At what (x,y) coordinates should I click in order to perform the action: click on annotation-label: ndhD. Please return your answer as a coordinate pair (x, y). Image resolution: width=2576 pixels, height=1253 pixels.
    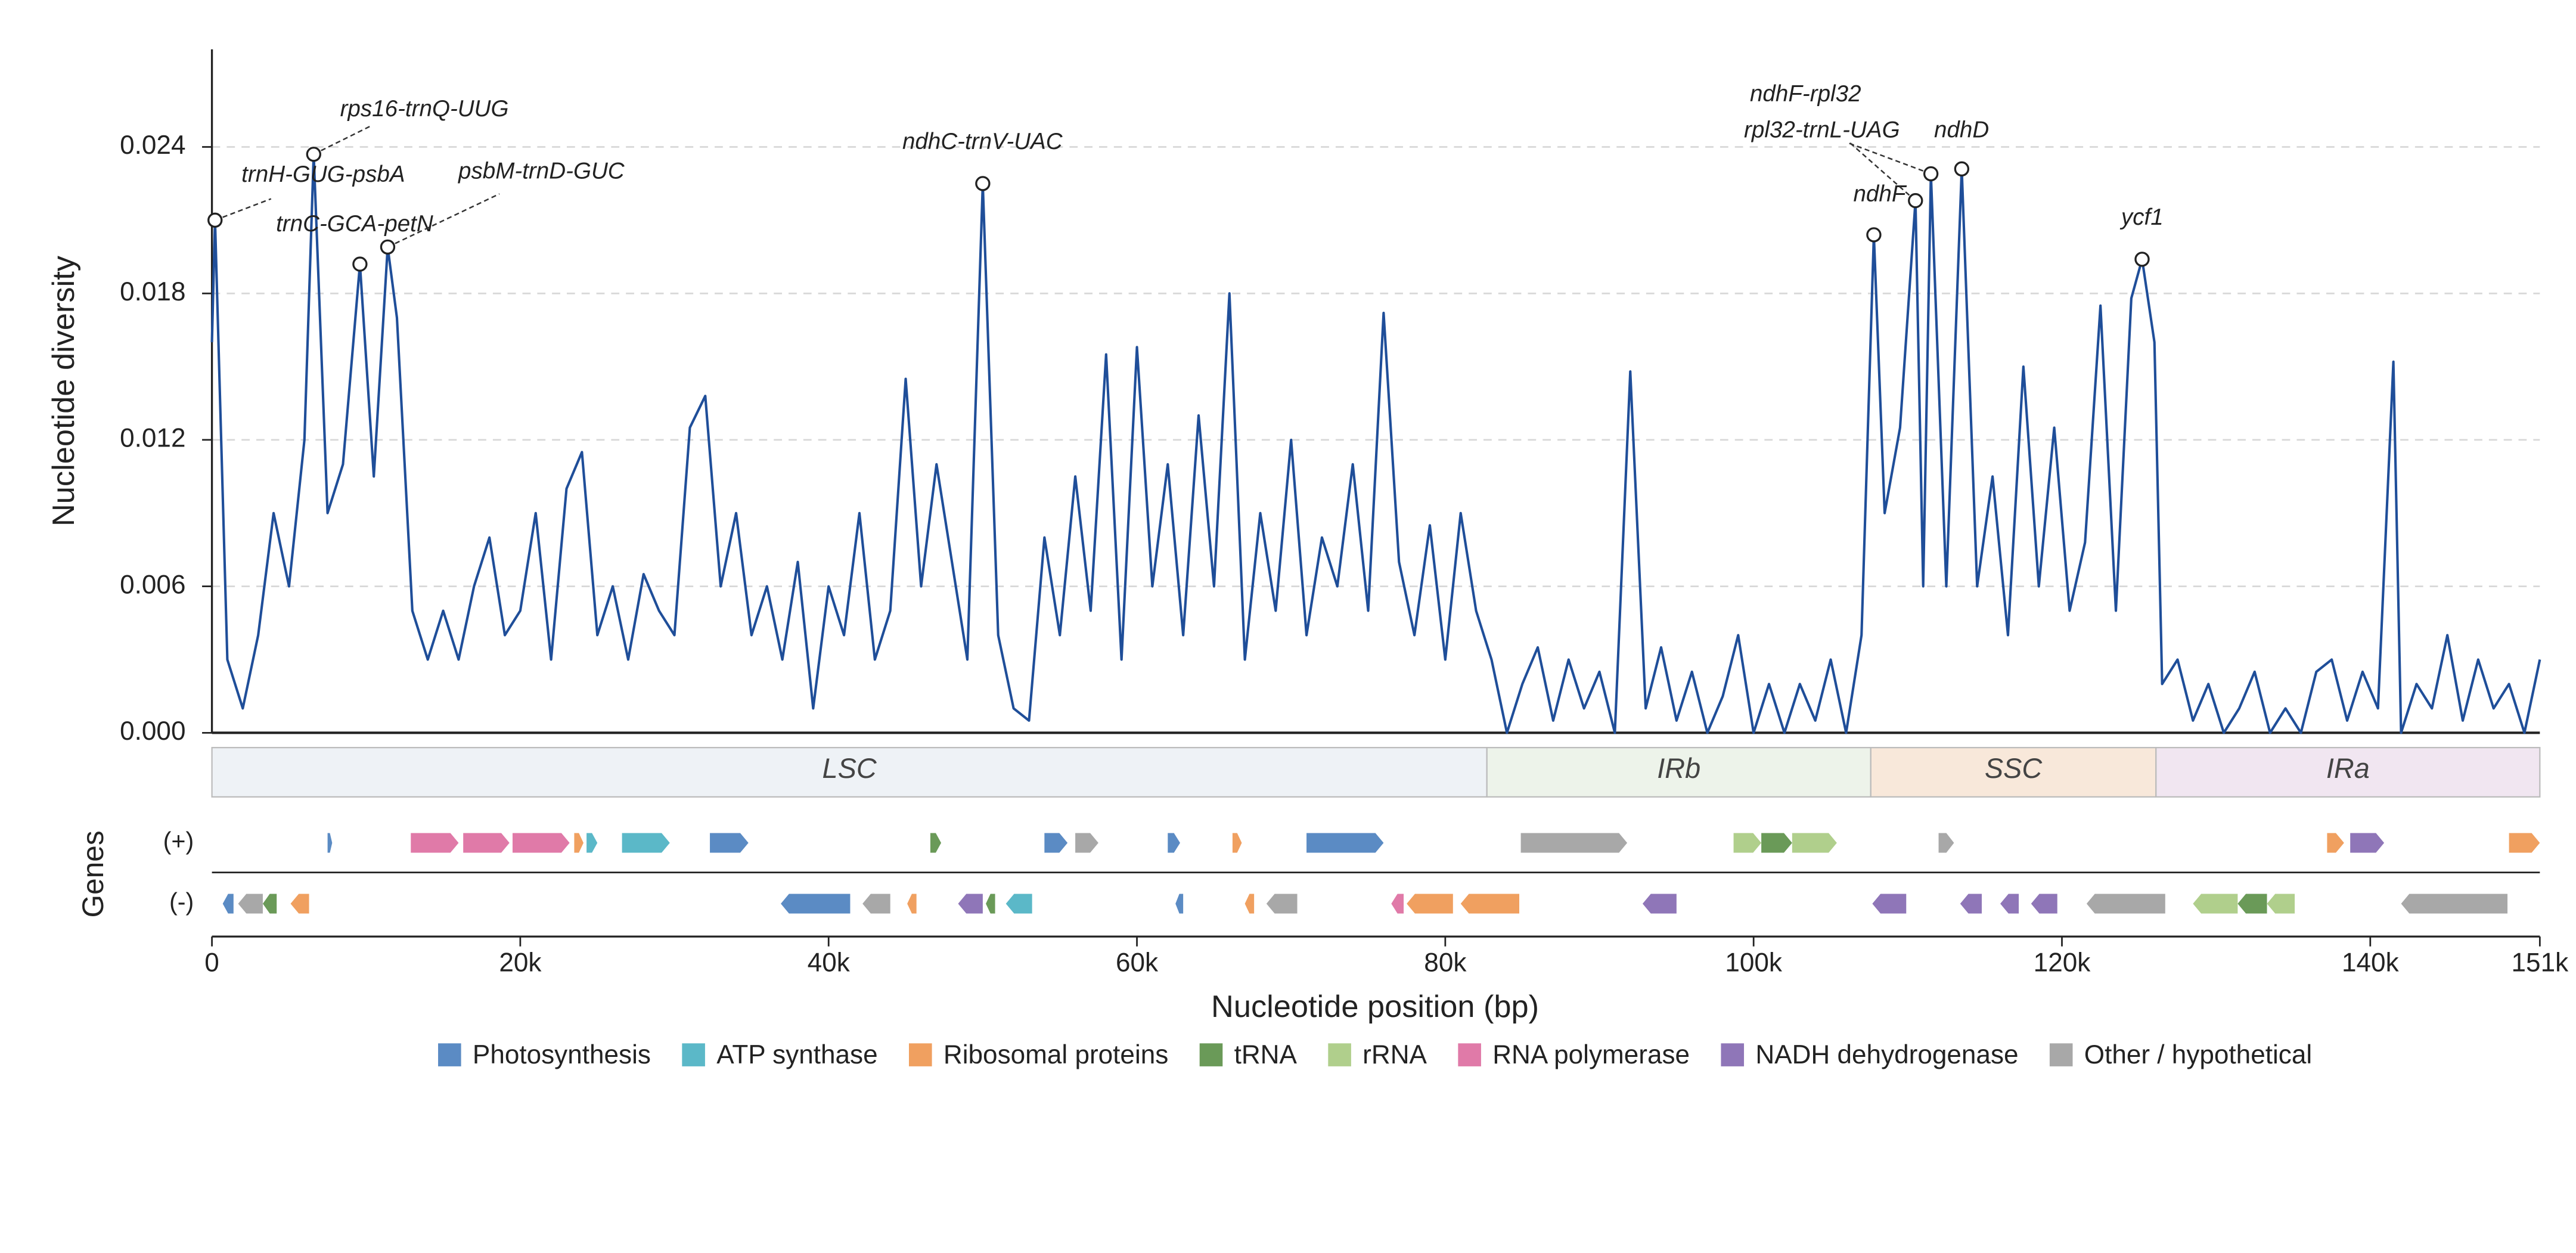
    Looking at the image, I should click on (1962, 130).